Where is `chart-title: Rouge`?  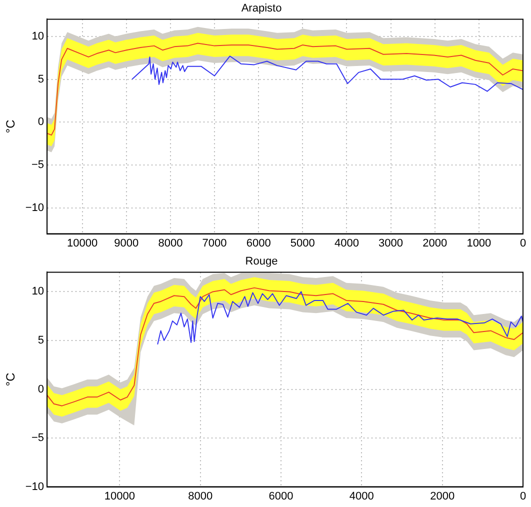
chart-title: Rouge is located at coordinates (261, 262).